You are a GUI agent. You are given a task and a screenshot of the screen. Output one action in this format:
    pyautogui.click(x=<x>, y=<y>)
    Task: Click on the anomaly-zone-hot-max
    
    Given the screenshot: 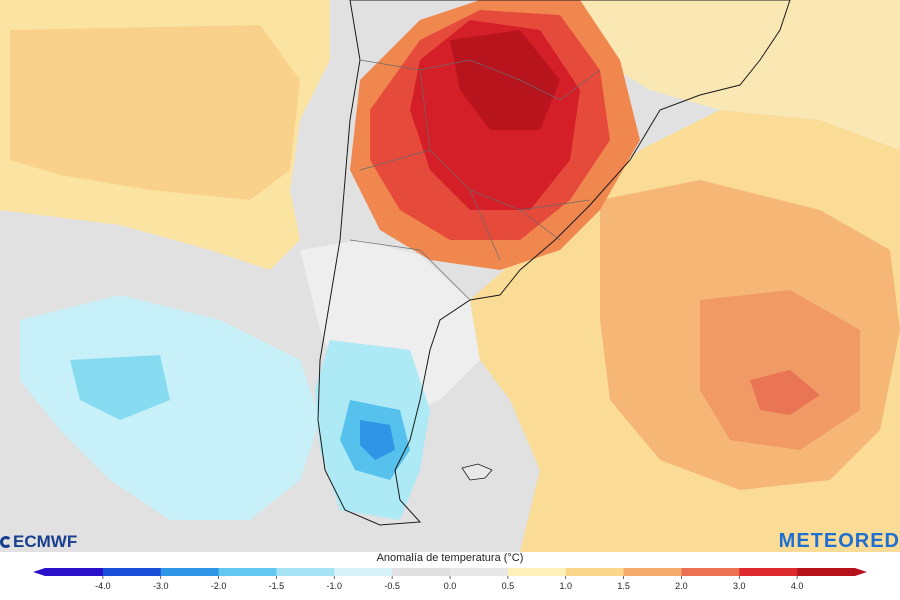 What is the action you would take?
    pyautogui.click(x=505, y=80)
    